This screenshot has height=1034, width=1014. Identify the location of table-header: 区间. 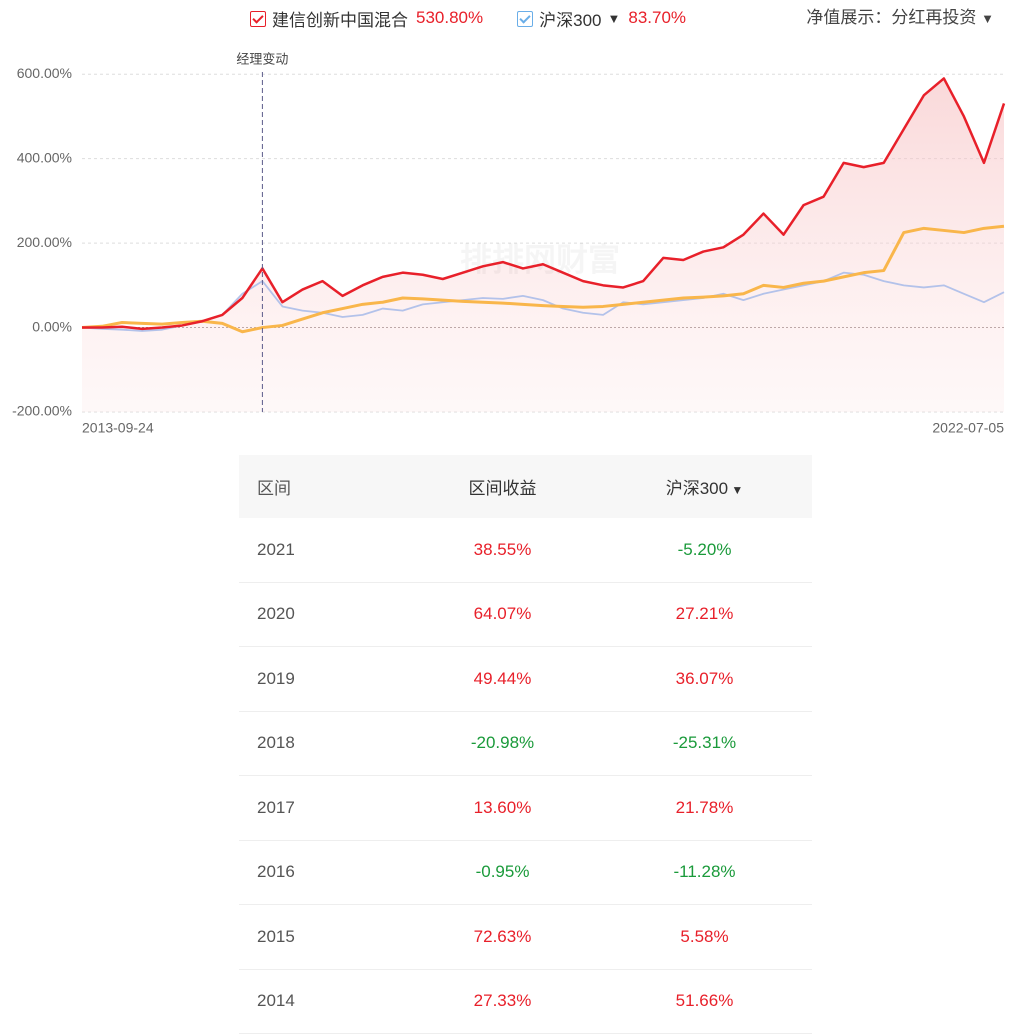
(323, 486).